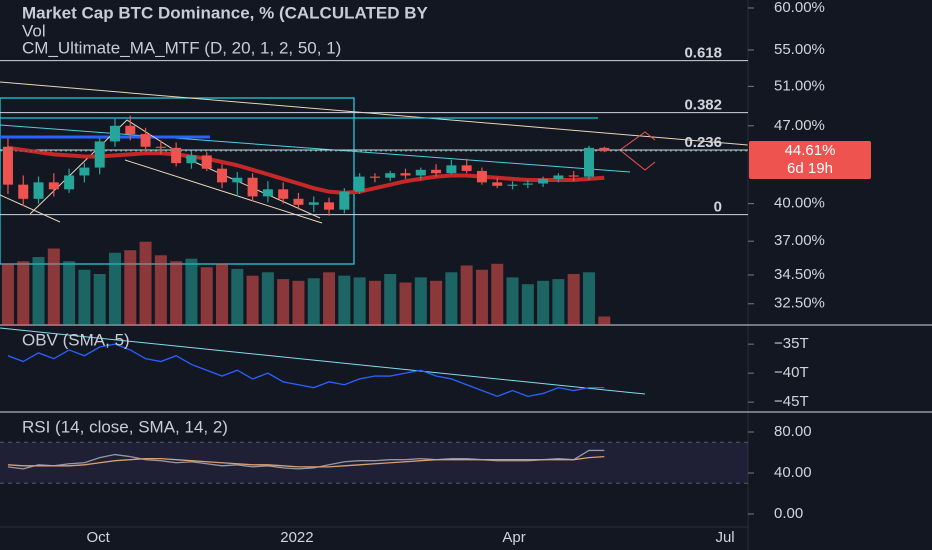  I want to click on countdown: 6d 19h, so click(810, 168).